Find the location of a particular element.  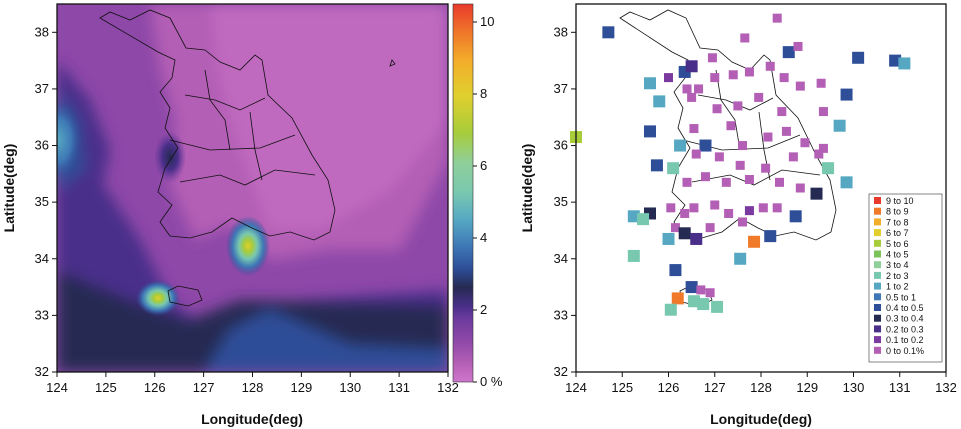

left-x-tick-label: 131 is located at coordinates (399, 387).